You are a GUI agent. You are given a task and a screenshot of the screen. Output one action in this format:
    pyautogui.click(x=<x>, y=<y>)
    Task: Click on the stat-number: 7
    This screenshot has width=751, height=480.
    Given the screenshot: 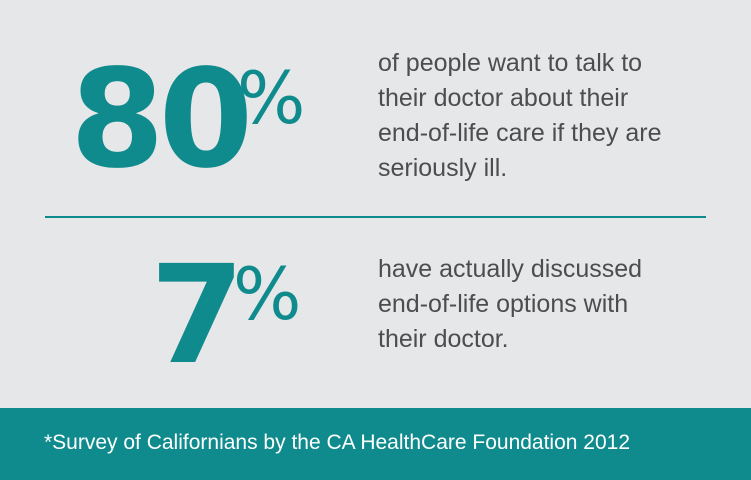 What is the action you would take?
    pyautogui.click(x=197, y=316)
    